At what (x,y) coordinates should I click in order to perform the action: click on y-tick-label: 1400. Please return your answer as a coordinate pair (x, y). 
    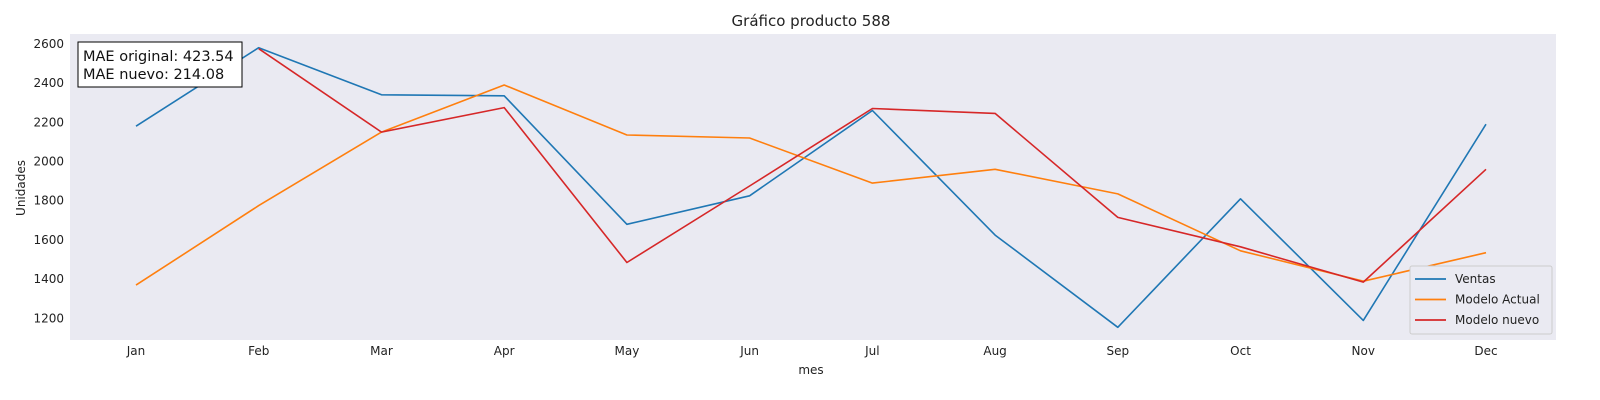
    Looking at the image, I should click on (48, 279).